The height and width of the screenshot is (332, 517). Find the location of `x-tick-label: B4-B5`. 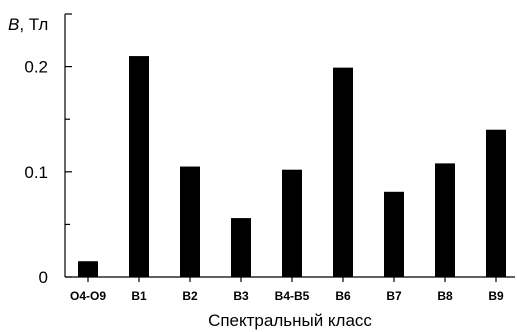

x-tick-label: B4-B5 is located at coordinates (292, 296).